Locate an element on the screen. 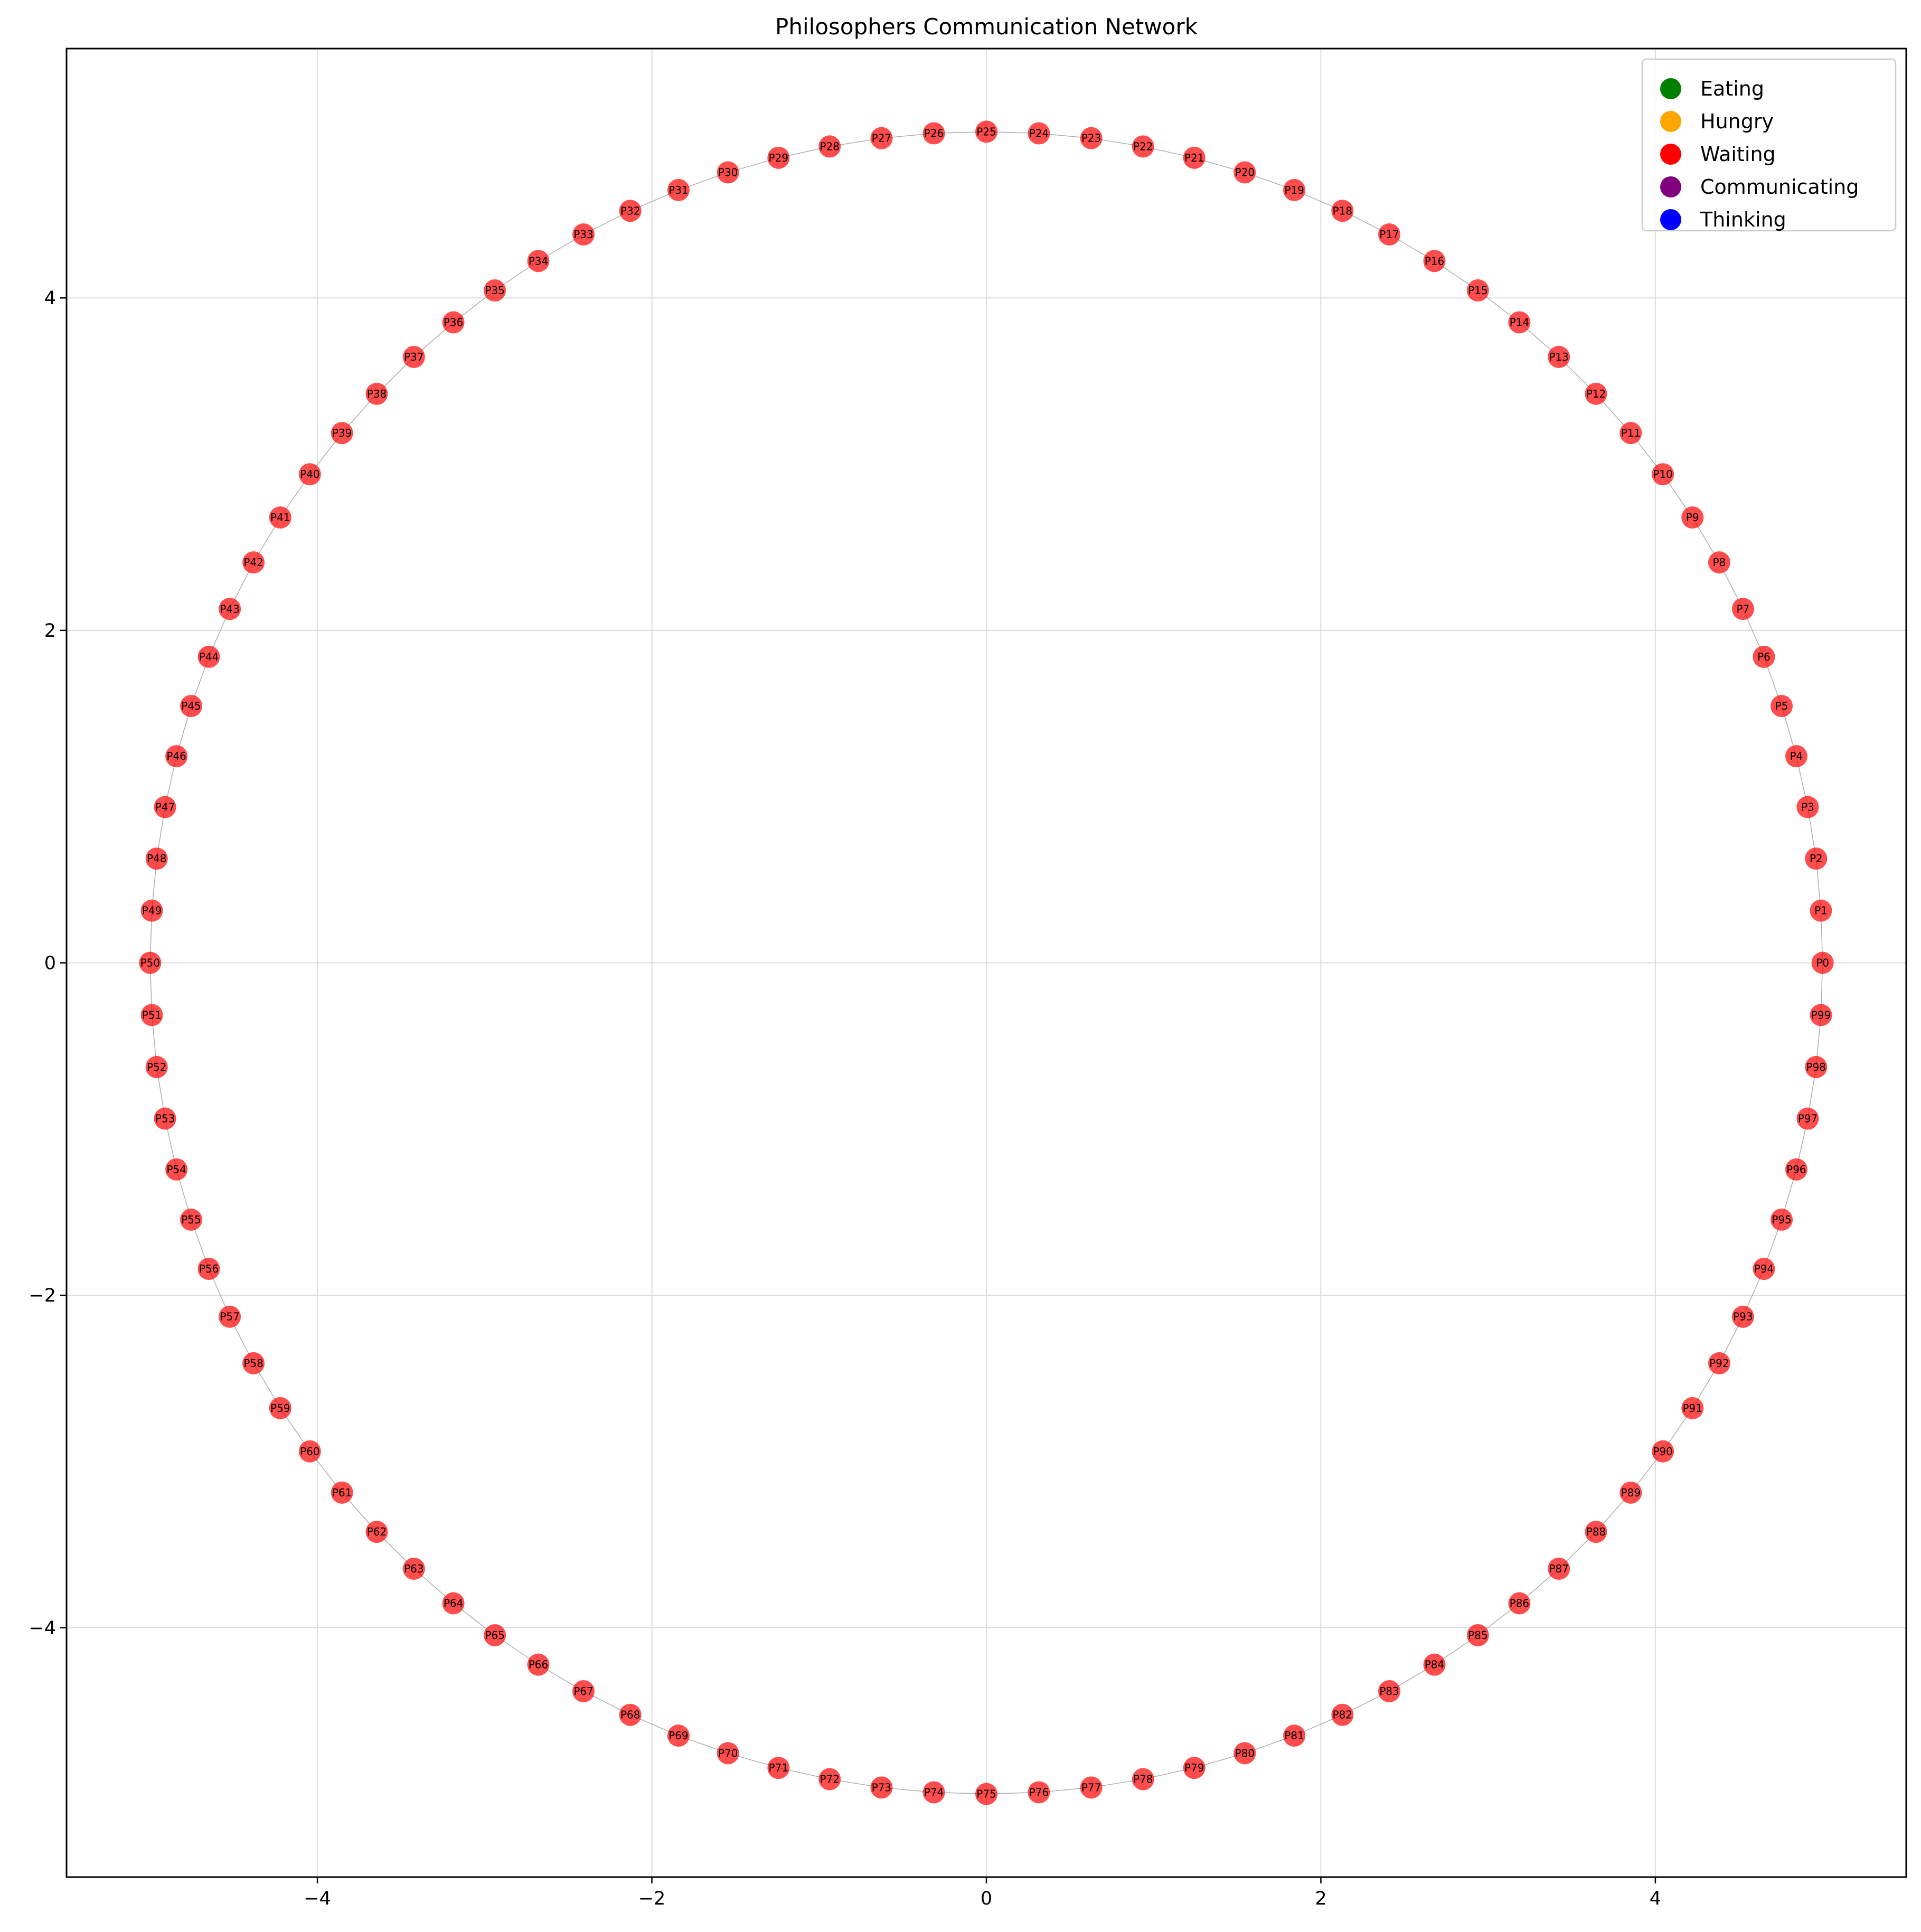 Image resolution: width=1921 pixels, height=1932 pixels. node-label: P38 is located at coordinates (377, 394).